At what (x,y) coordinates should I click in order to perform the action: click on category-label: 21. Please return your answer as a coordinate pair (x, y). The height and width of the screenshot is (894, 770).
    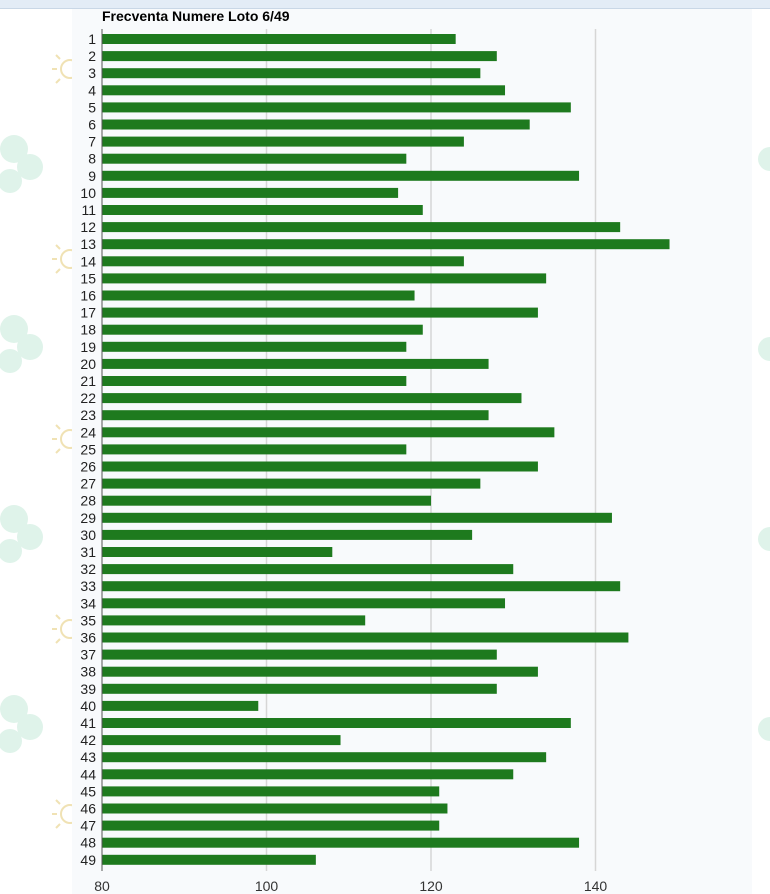
    Looking at the image, I should click on (88, 381).